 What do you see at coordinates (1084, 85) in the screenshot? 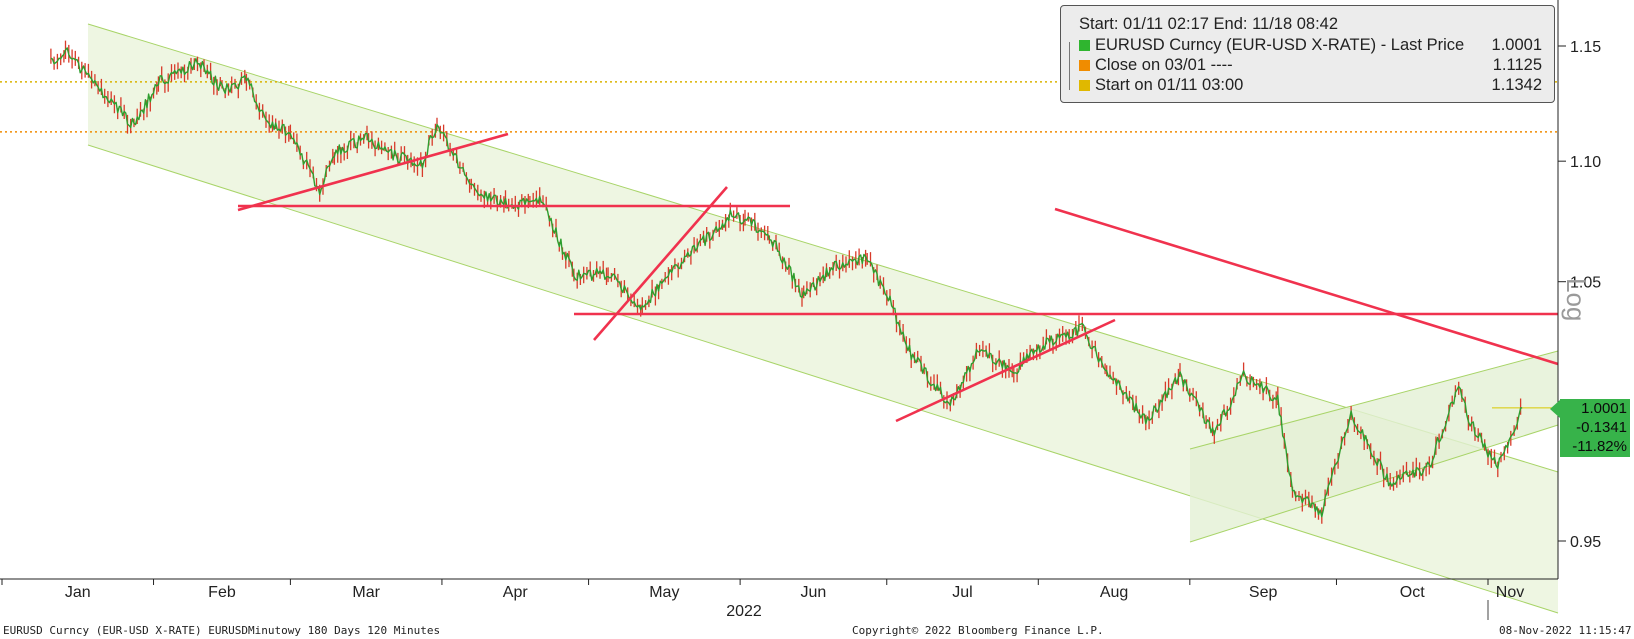
I see `legend-swatch-start` at bounding box center [1084, 85].